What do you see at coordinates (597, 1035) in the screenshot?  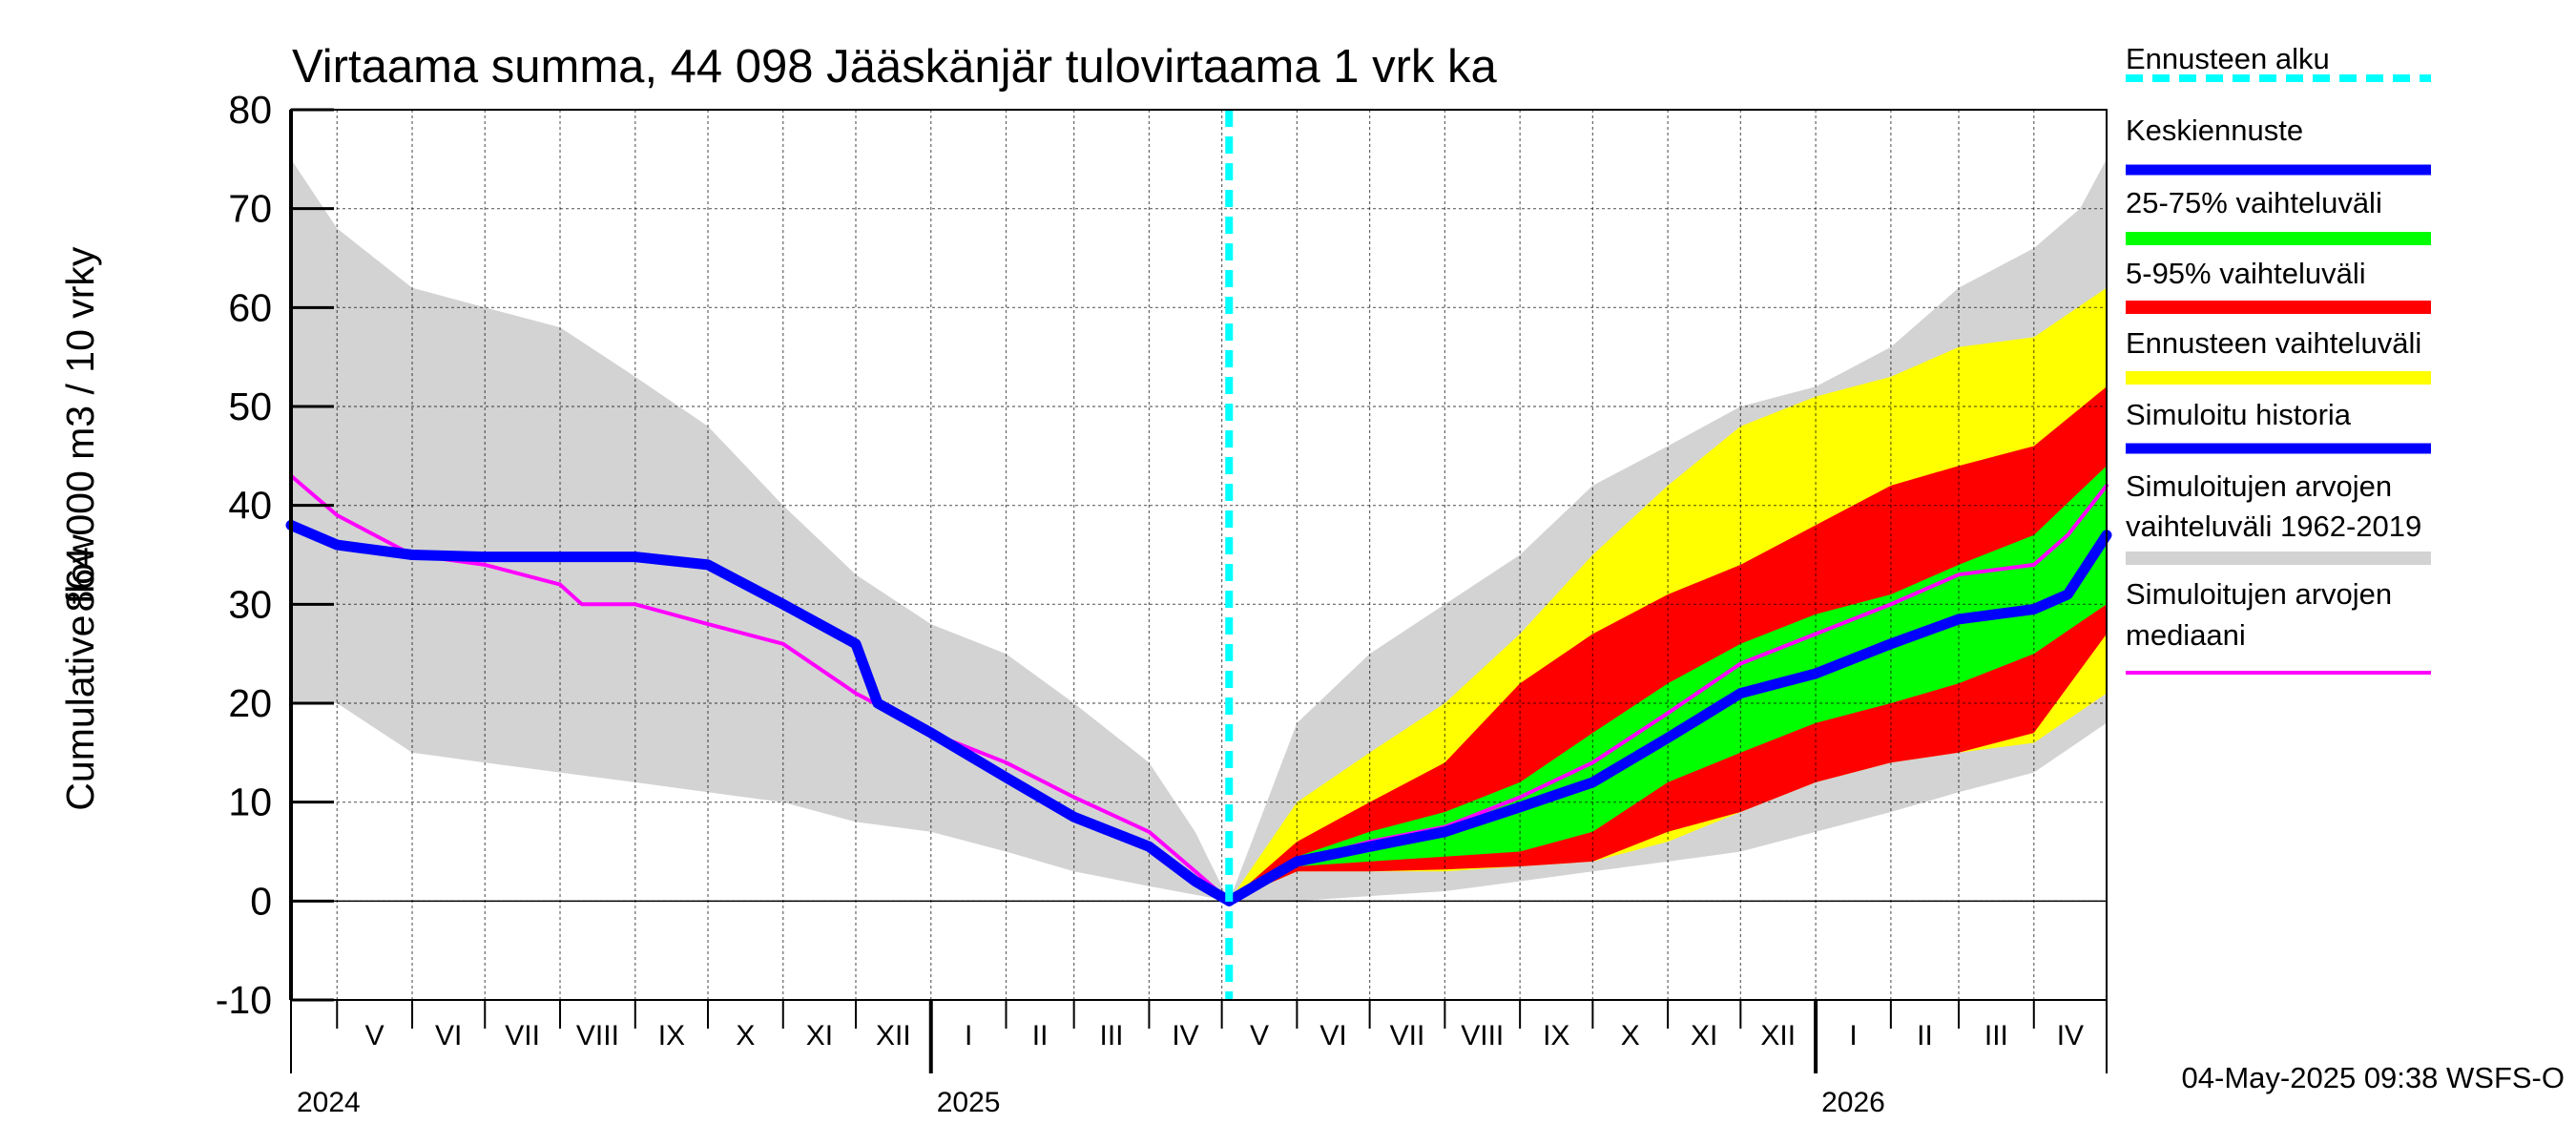 I see `month-label-3: VIII` at bounding box center [597, 1035].